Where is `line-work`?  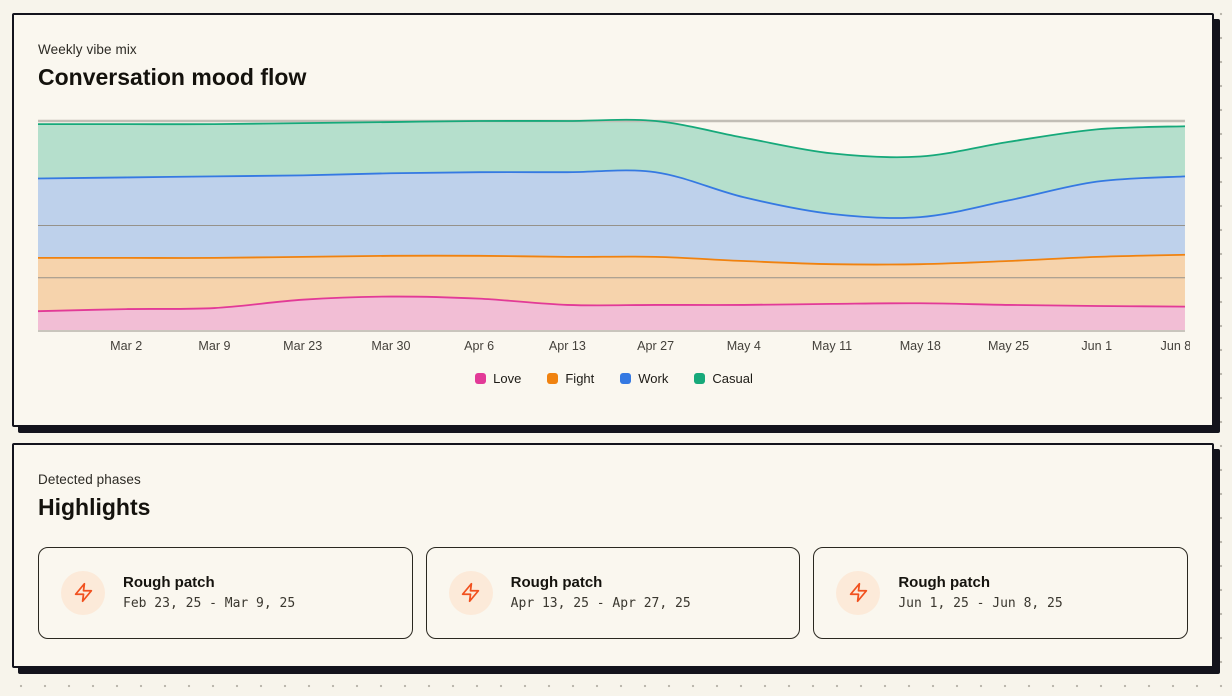
line-work is located at coordinates (611, 194).